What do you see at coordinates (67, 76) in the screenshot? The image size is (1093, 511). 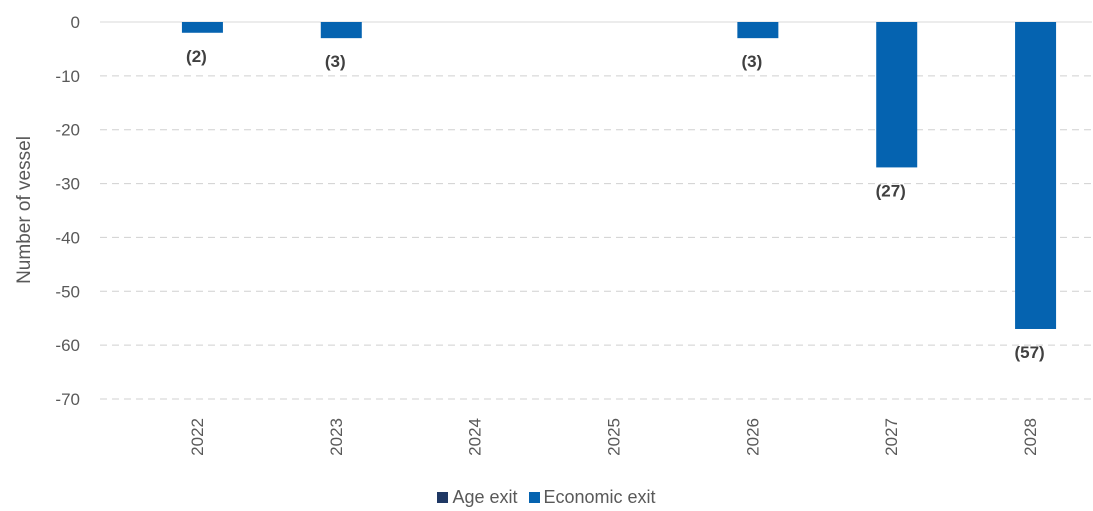 I see `y-tick-label: -10` at bounding box center [67, 76].